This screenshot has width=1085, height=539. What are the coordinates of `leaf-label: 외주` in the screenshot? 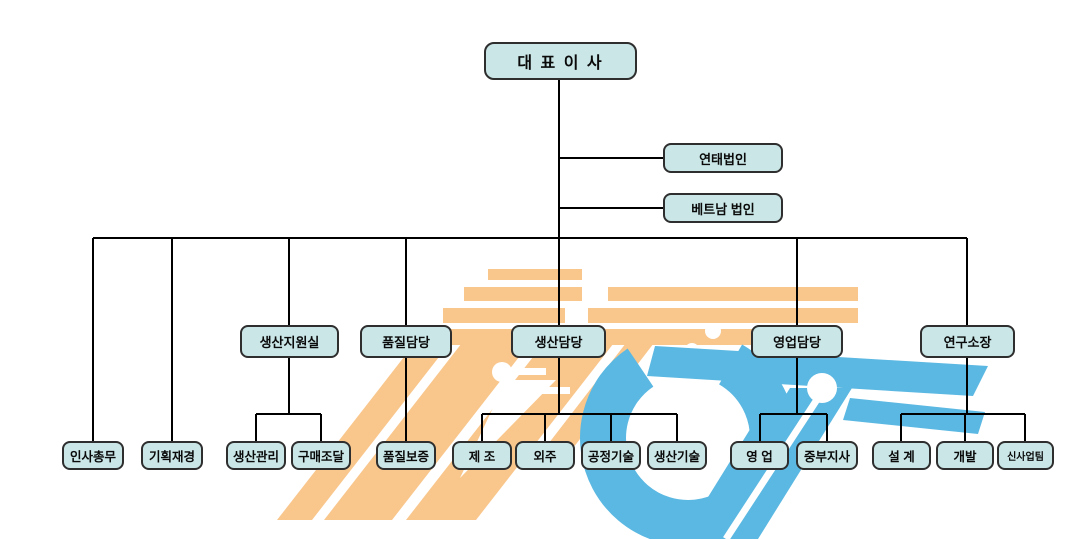 It's located at (545, 457).